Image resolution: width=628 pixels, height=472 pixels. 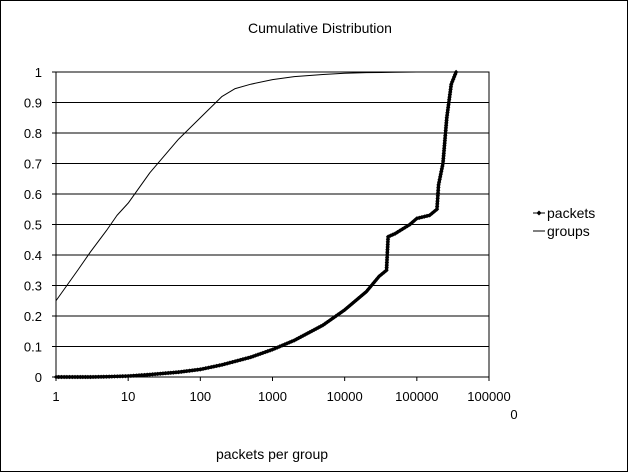 I want to click on y-tick-label: 0.1, so click(x=33, y=347).